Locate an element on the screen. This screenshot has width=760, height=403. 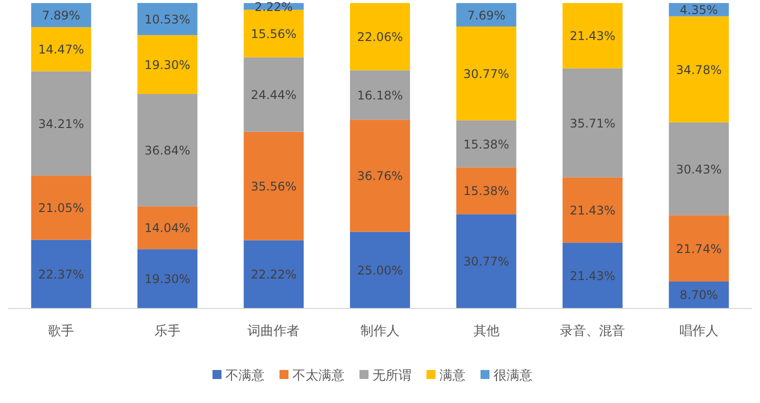
data-label: 22.06% is located at coordinates (380, 37).